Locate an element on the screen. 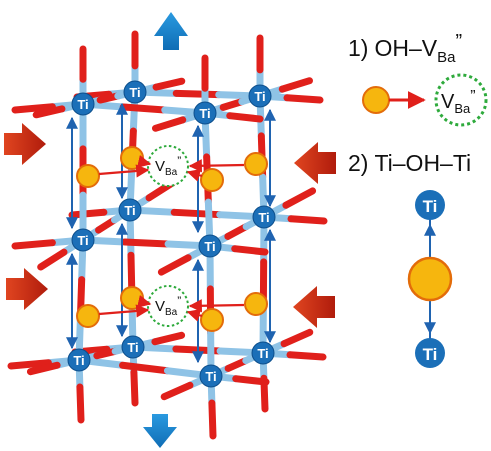  legend-ti-label-top: Ti is located at coordinates (430, 206).